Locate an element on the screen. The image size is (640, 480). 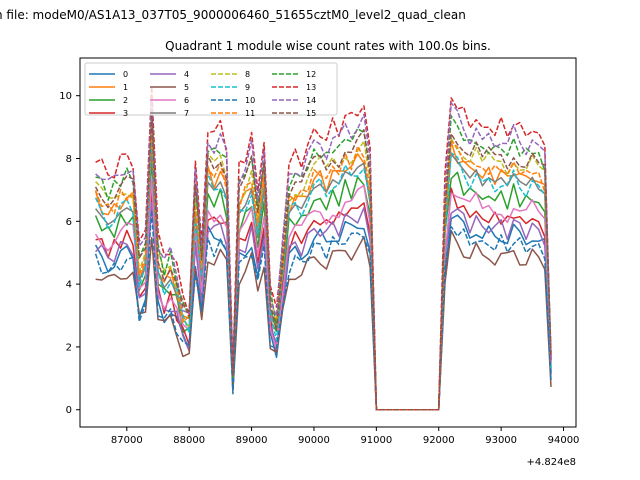
y-tick-label: 2 is located at coordinates (69, 347).